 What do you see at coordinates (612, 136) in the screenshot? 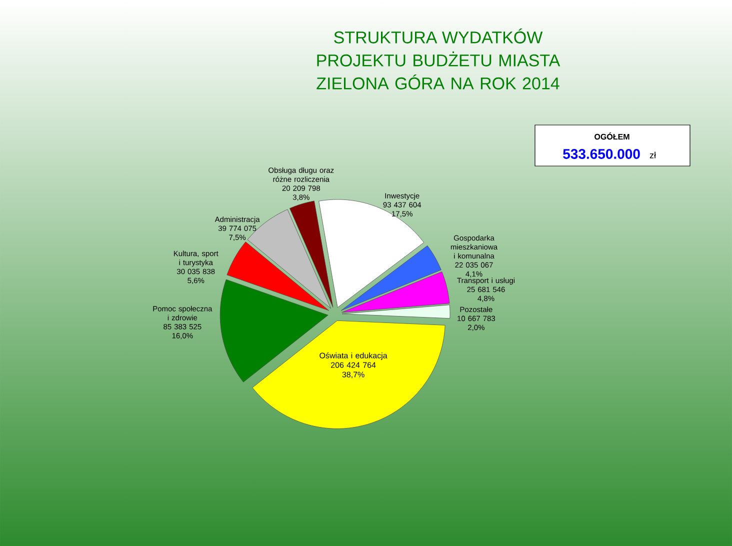
I see `text: OGÓŁEM` at bounding box center [612, 136].